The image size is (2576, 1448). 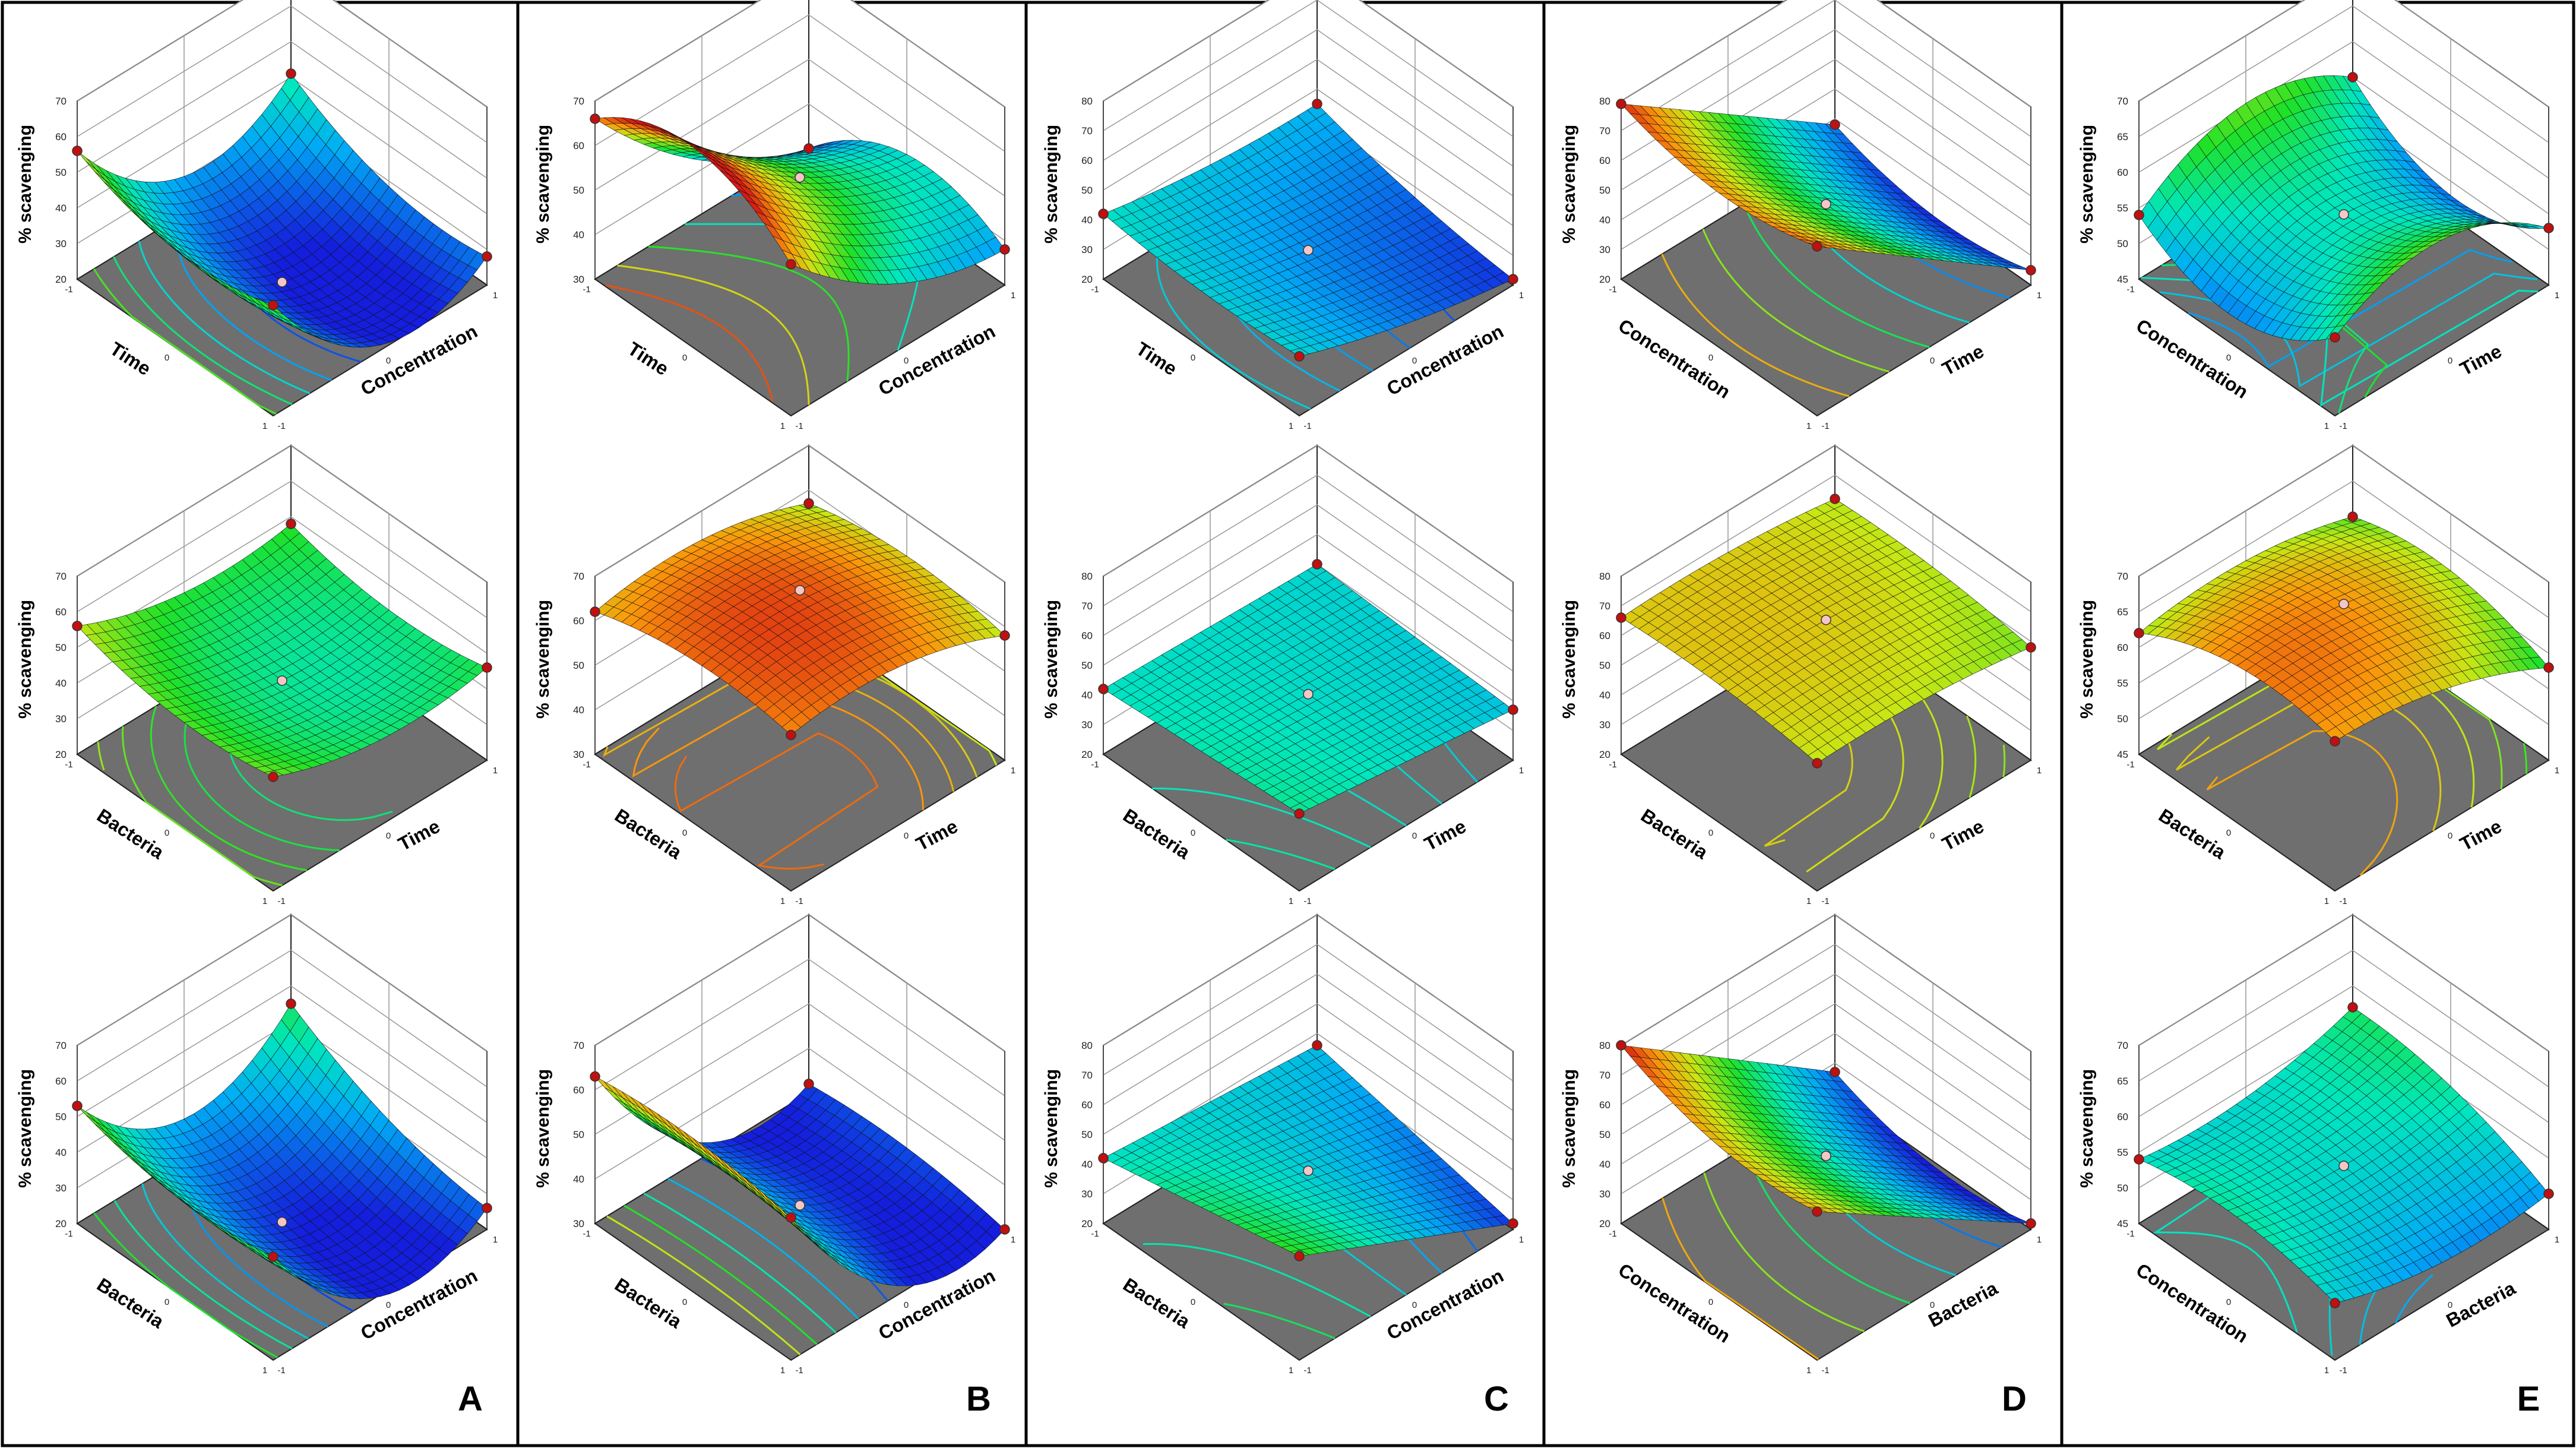 I want to click on y-tick-label: 0, so click(x=388, y=1305).